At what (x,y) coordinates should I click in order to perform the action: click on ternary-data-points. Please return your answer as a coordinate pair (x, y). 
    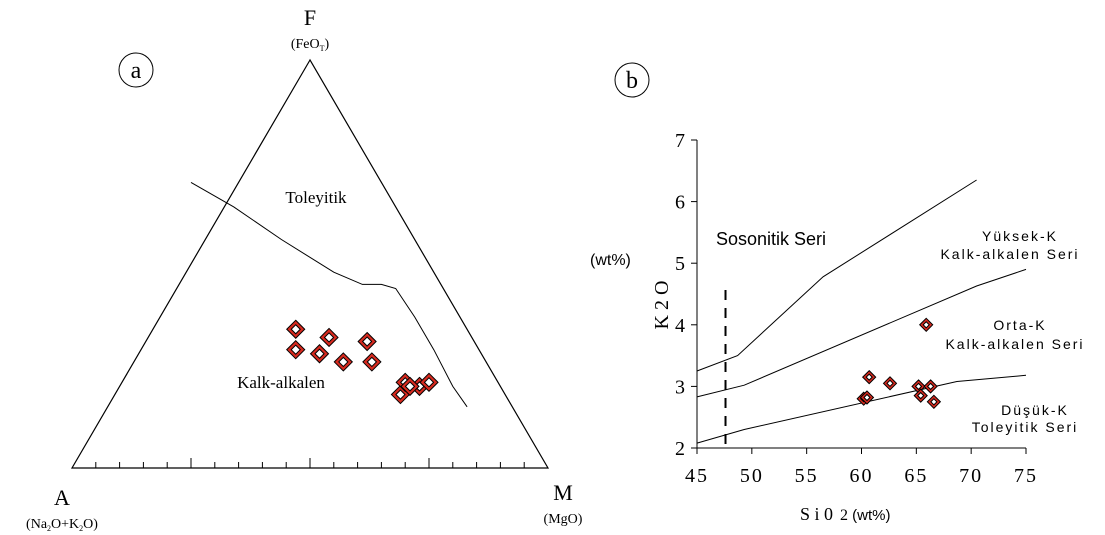
    Looking at the image, I should click on (362, 362).